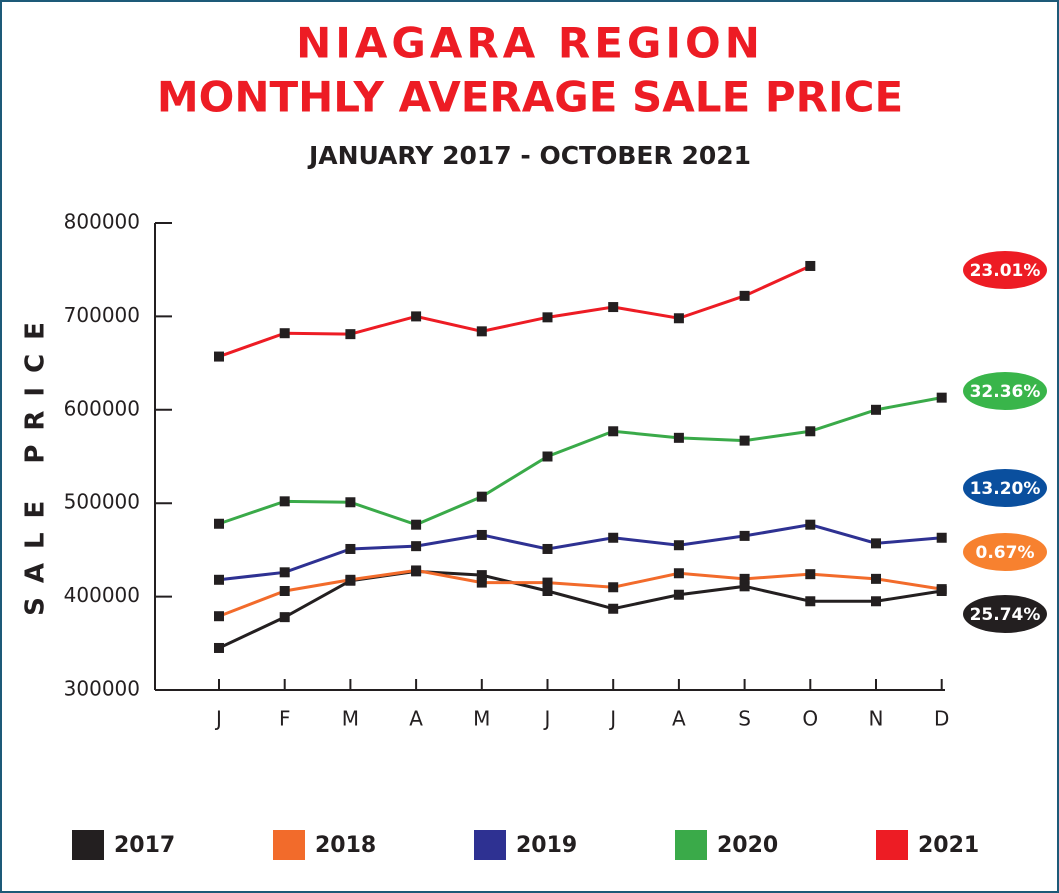  I want to click on badge-label: 13.20%, so click(1005, 489).